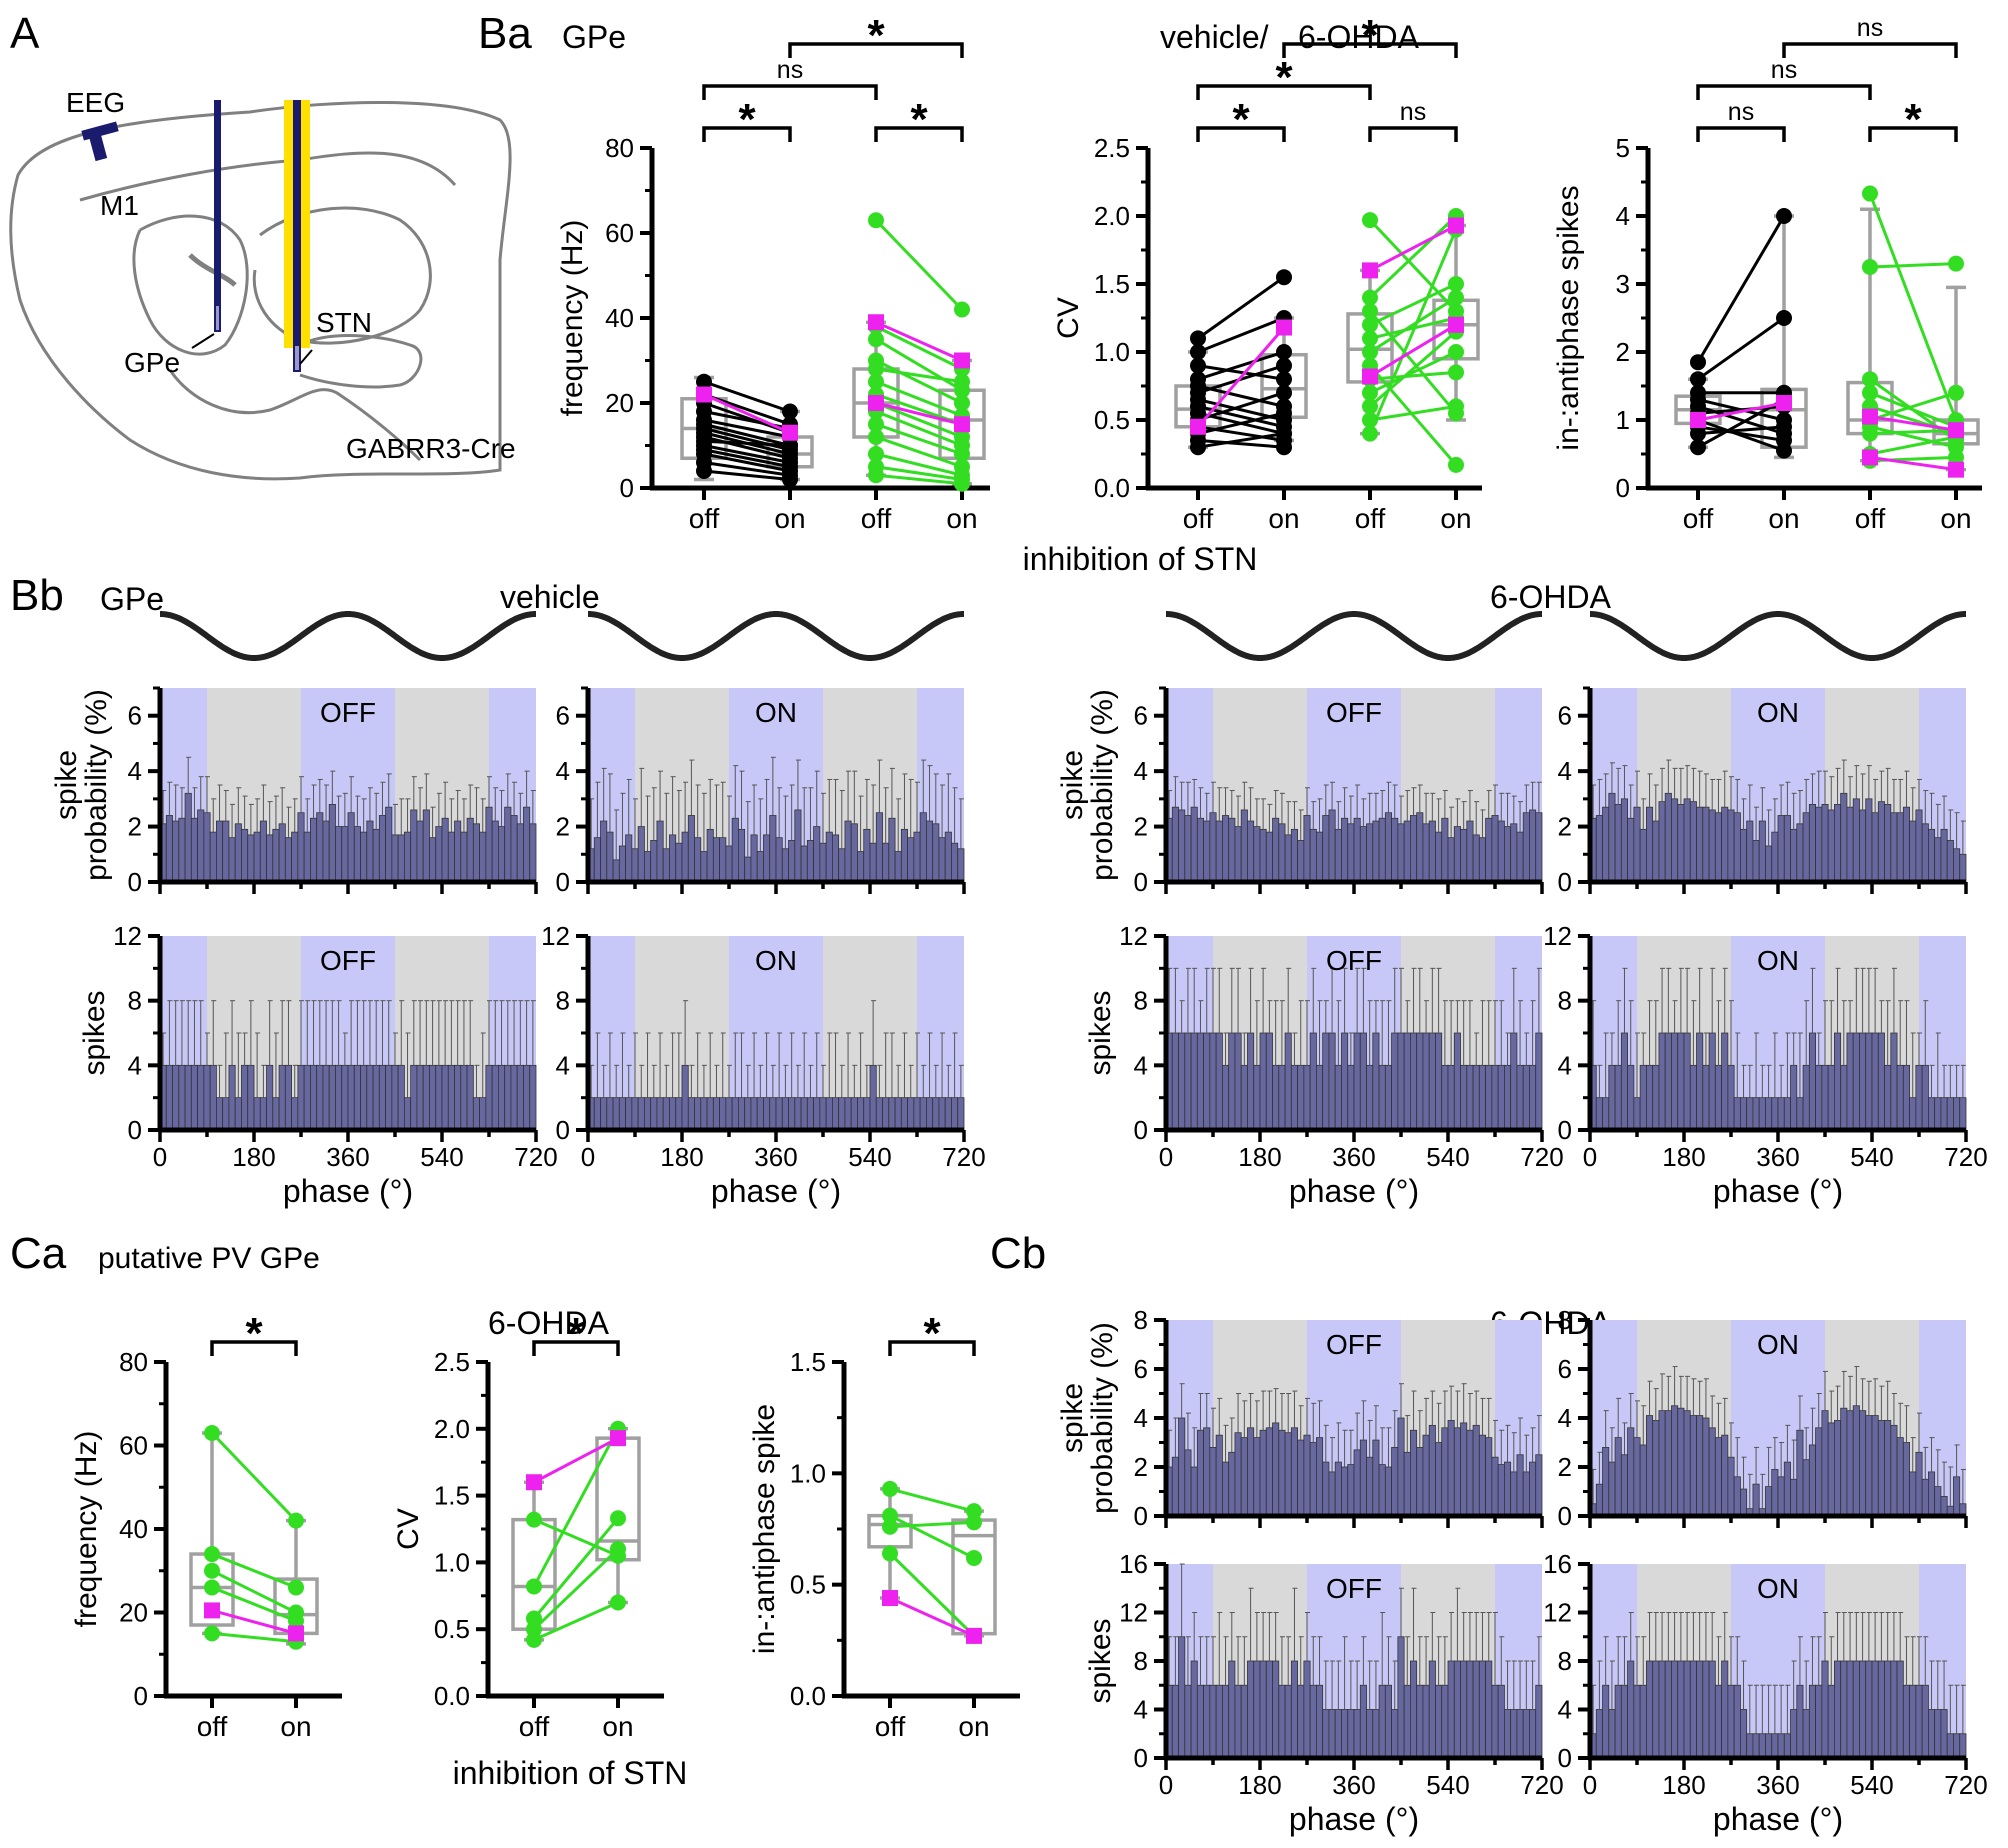 The image size is (2008, 1848). Describe the element at coordinates (790, 70) in the screenshot. I see `sig-ns: ns` at that location.